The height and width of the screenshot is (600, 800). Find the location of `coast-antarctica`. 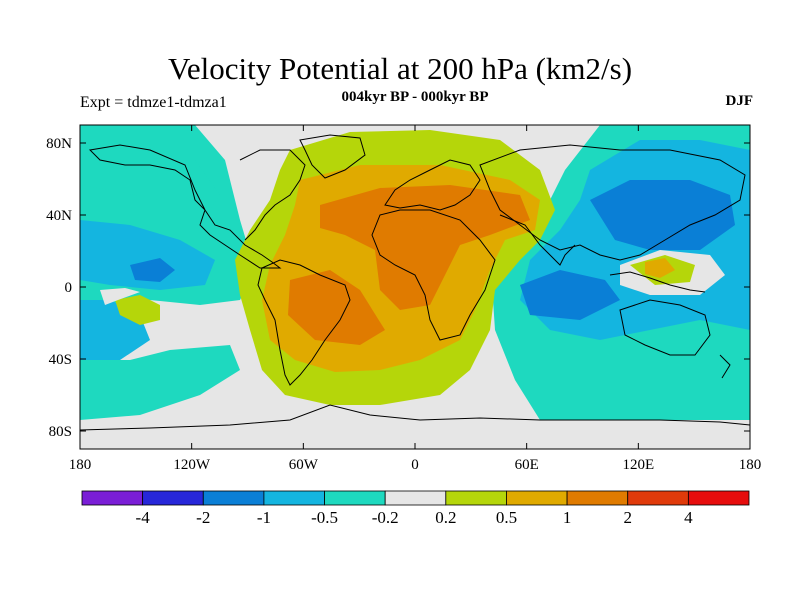

coast-antarctica is located at coordinates (415, 417).